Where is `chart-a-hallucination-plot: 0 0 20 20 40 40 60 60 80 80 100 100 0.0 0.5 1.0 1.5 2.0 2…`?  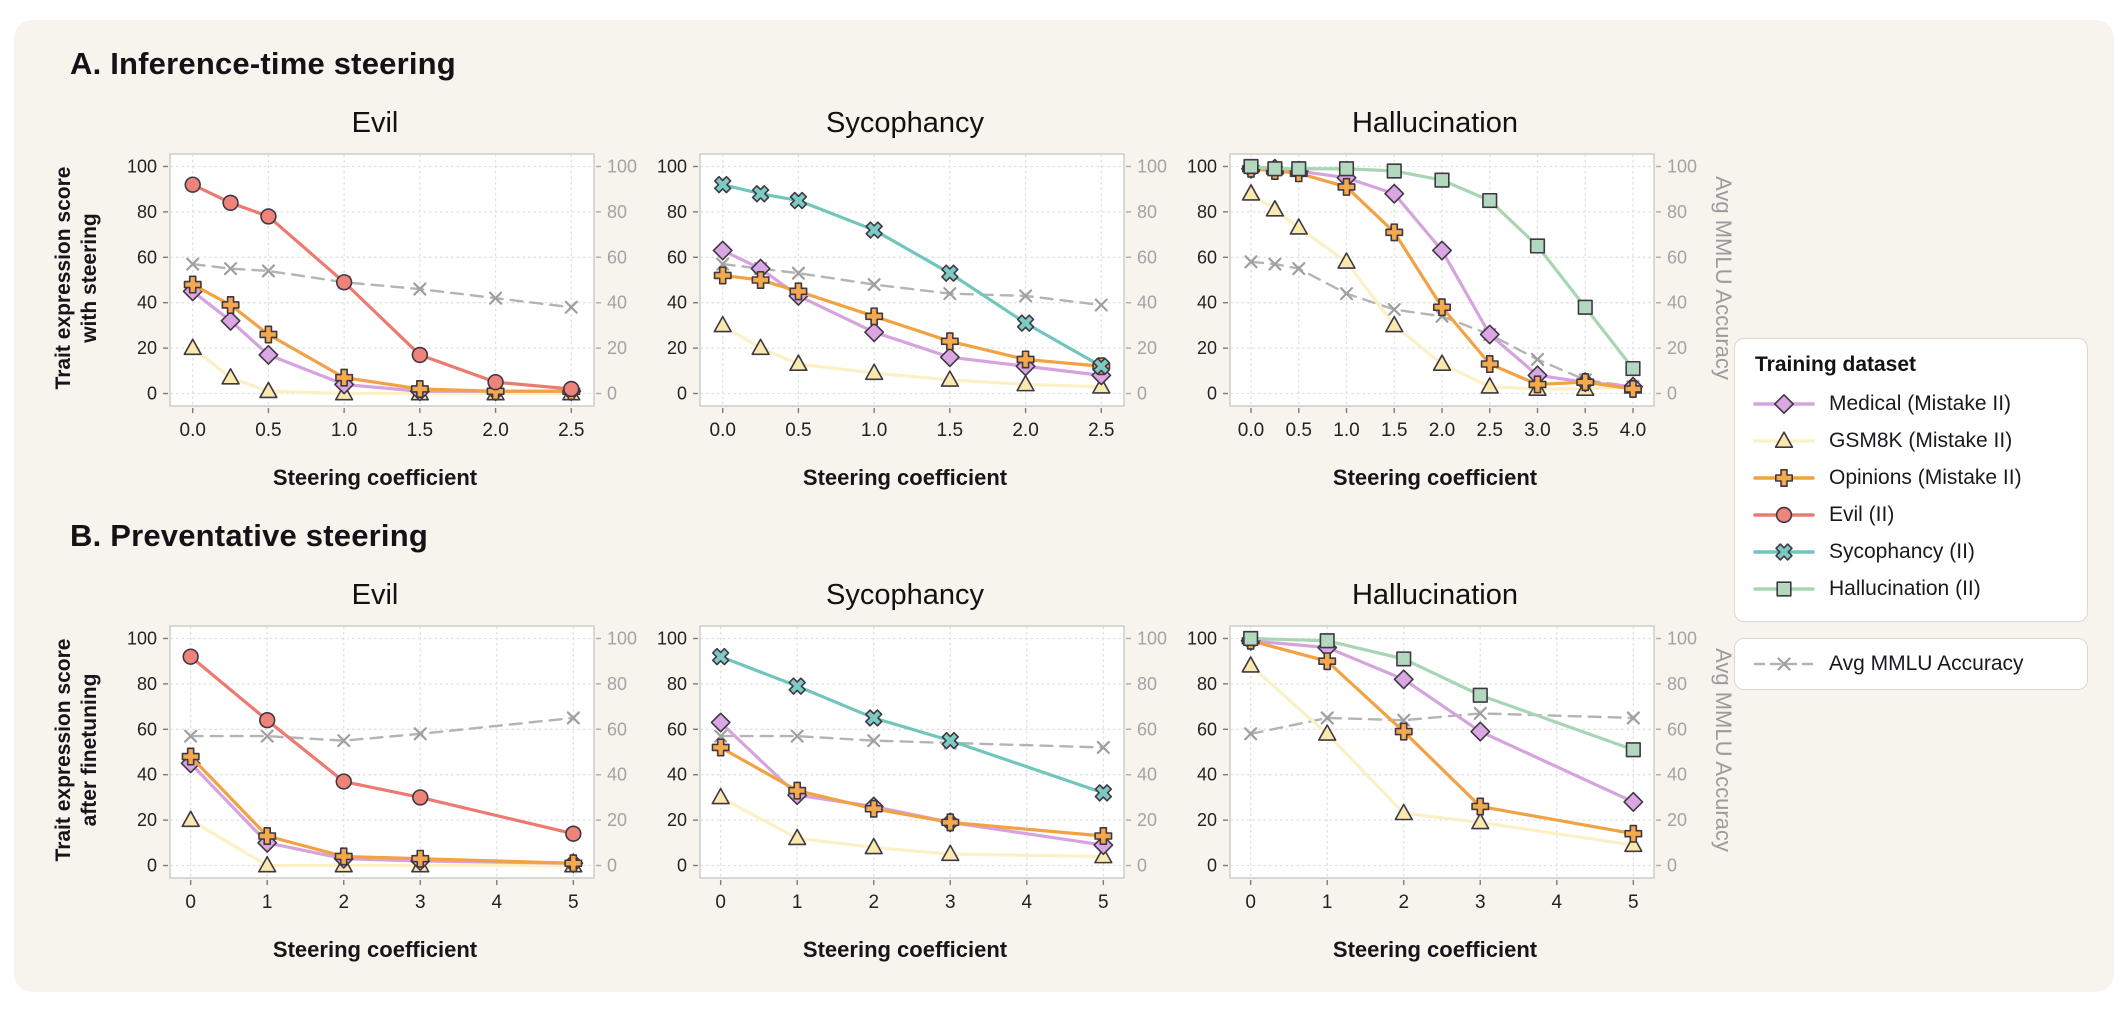 chart-a-hallucination-plot: 0 0 20 20 40 40 60 60 80 80 100 100 0.0 0.5 1.0 1.5 2.0 2… is located at coordinates (1442, 297).